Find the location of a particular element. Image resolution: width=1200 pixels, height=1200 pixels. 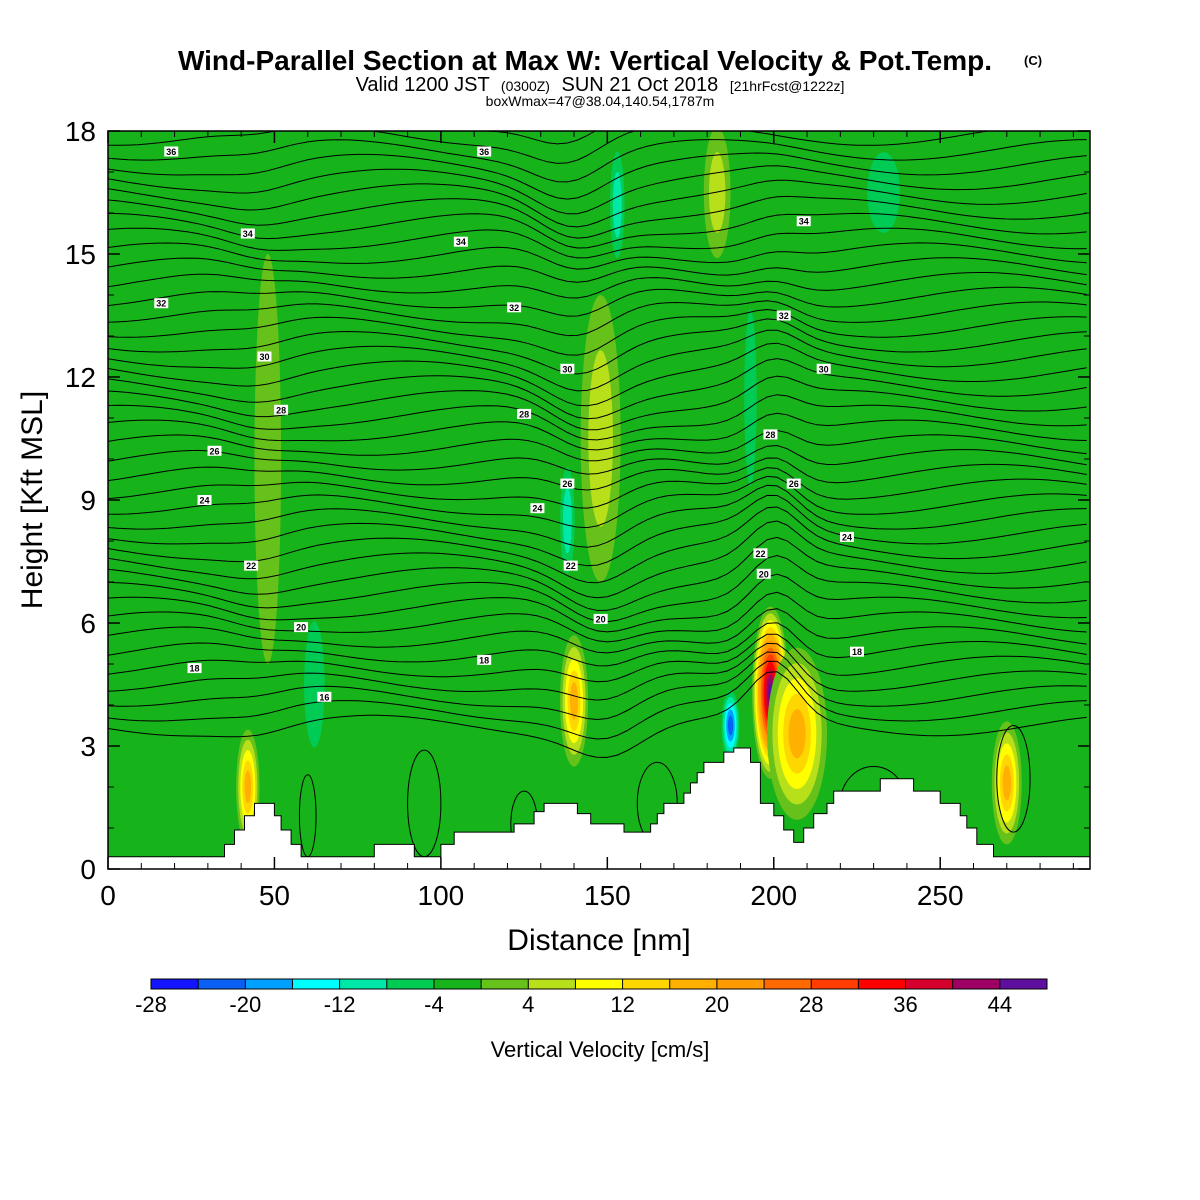

theta-contour-loop is located at coordinates (1013, 779).